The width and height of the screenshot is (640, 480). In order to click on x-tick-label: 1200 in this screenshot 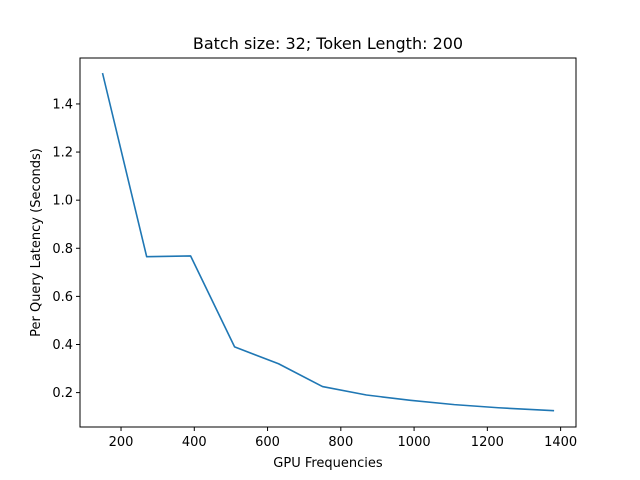, I will do `click(487, 442)`.